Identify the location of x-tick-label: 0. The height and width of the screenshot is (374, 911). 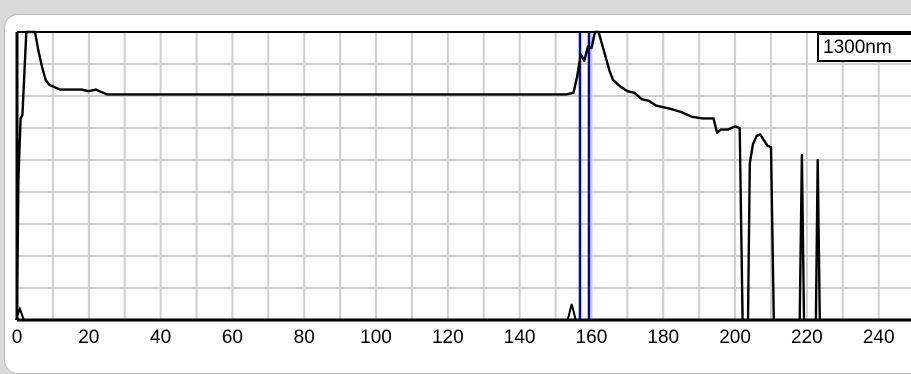
(17, 337).